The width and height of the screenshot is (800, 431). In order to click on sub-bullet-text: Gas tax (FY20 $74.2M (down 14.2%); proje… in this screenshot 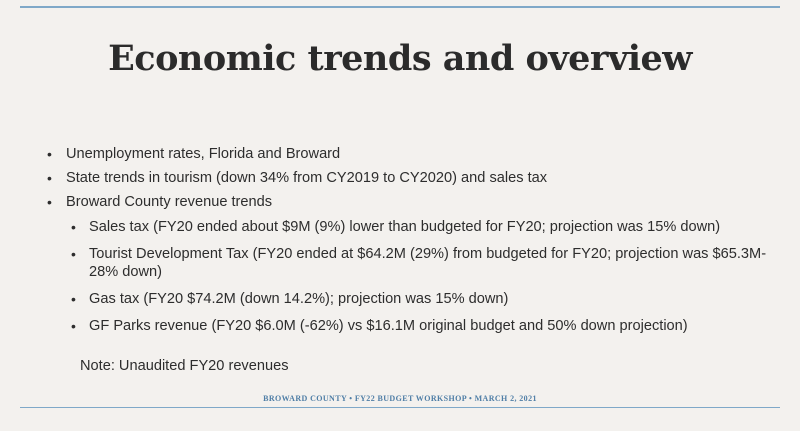, I will do `click(299, 299)`.